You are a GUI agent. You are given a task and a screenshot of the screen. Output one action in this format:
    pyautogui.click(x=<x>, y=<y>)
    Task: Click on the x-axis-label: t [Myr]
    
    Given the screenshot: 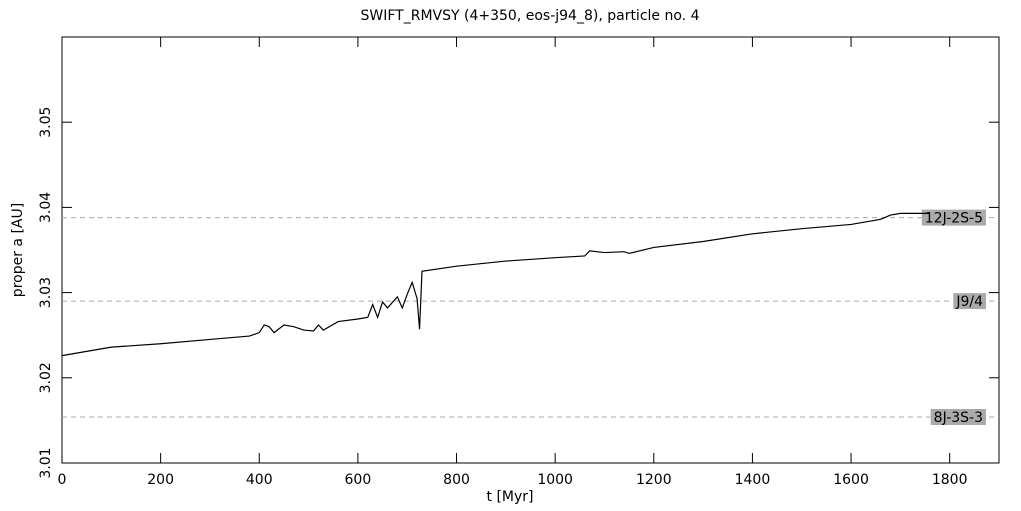 What is the action you would take?
    pyautogui.click(x=510, y=497)
    